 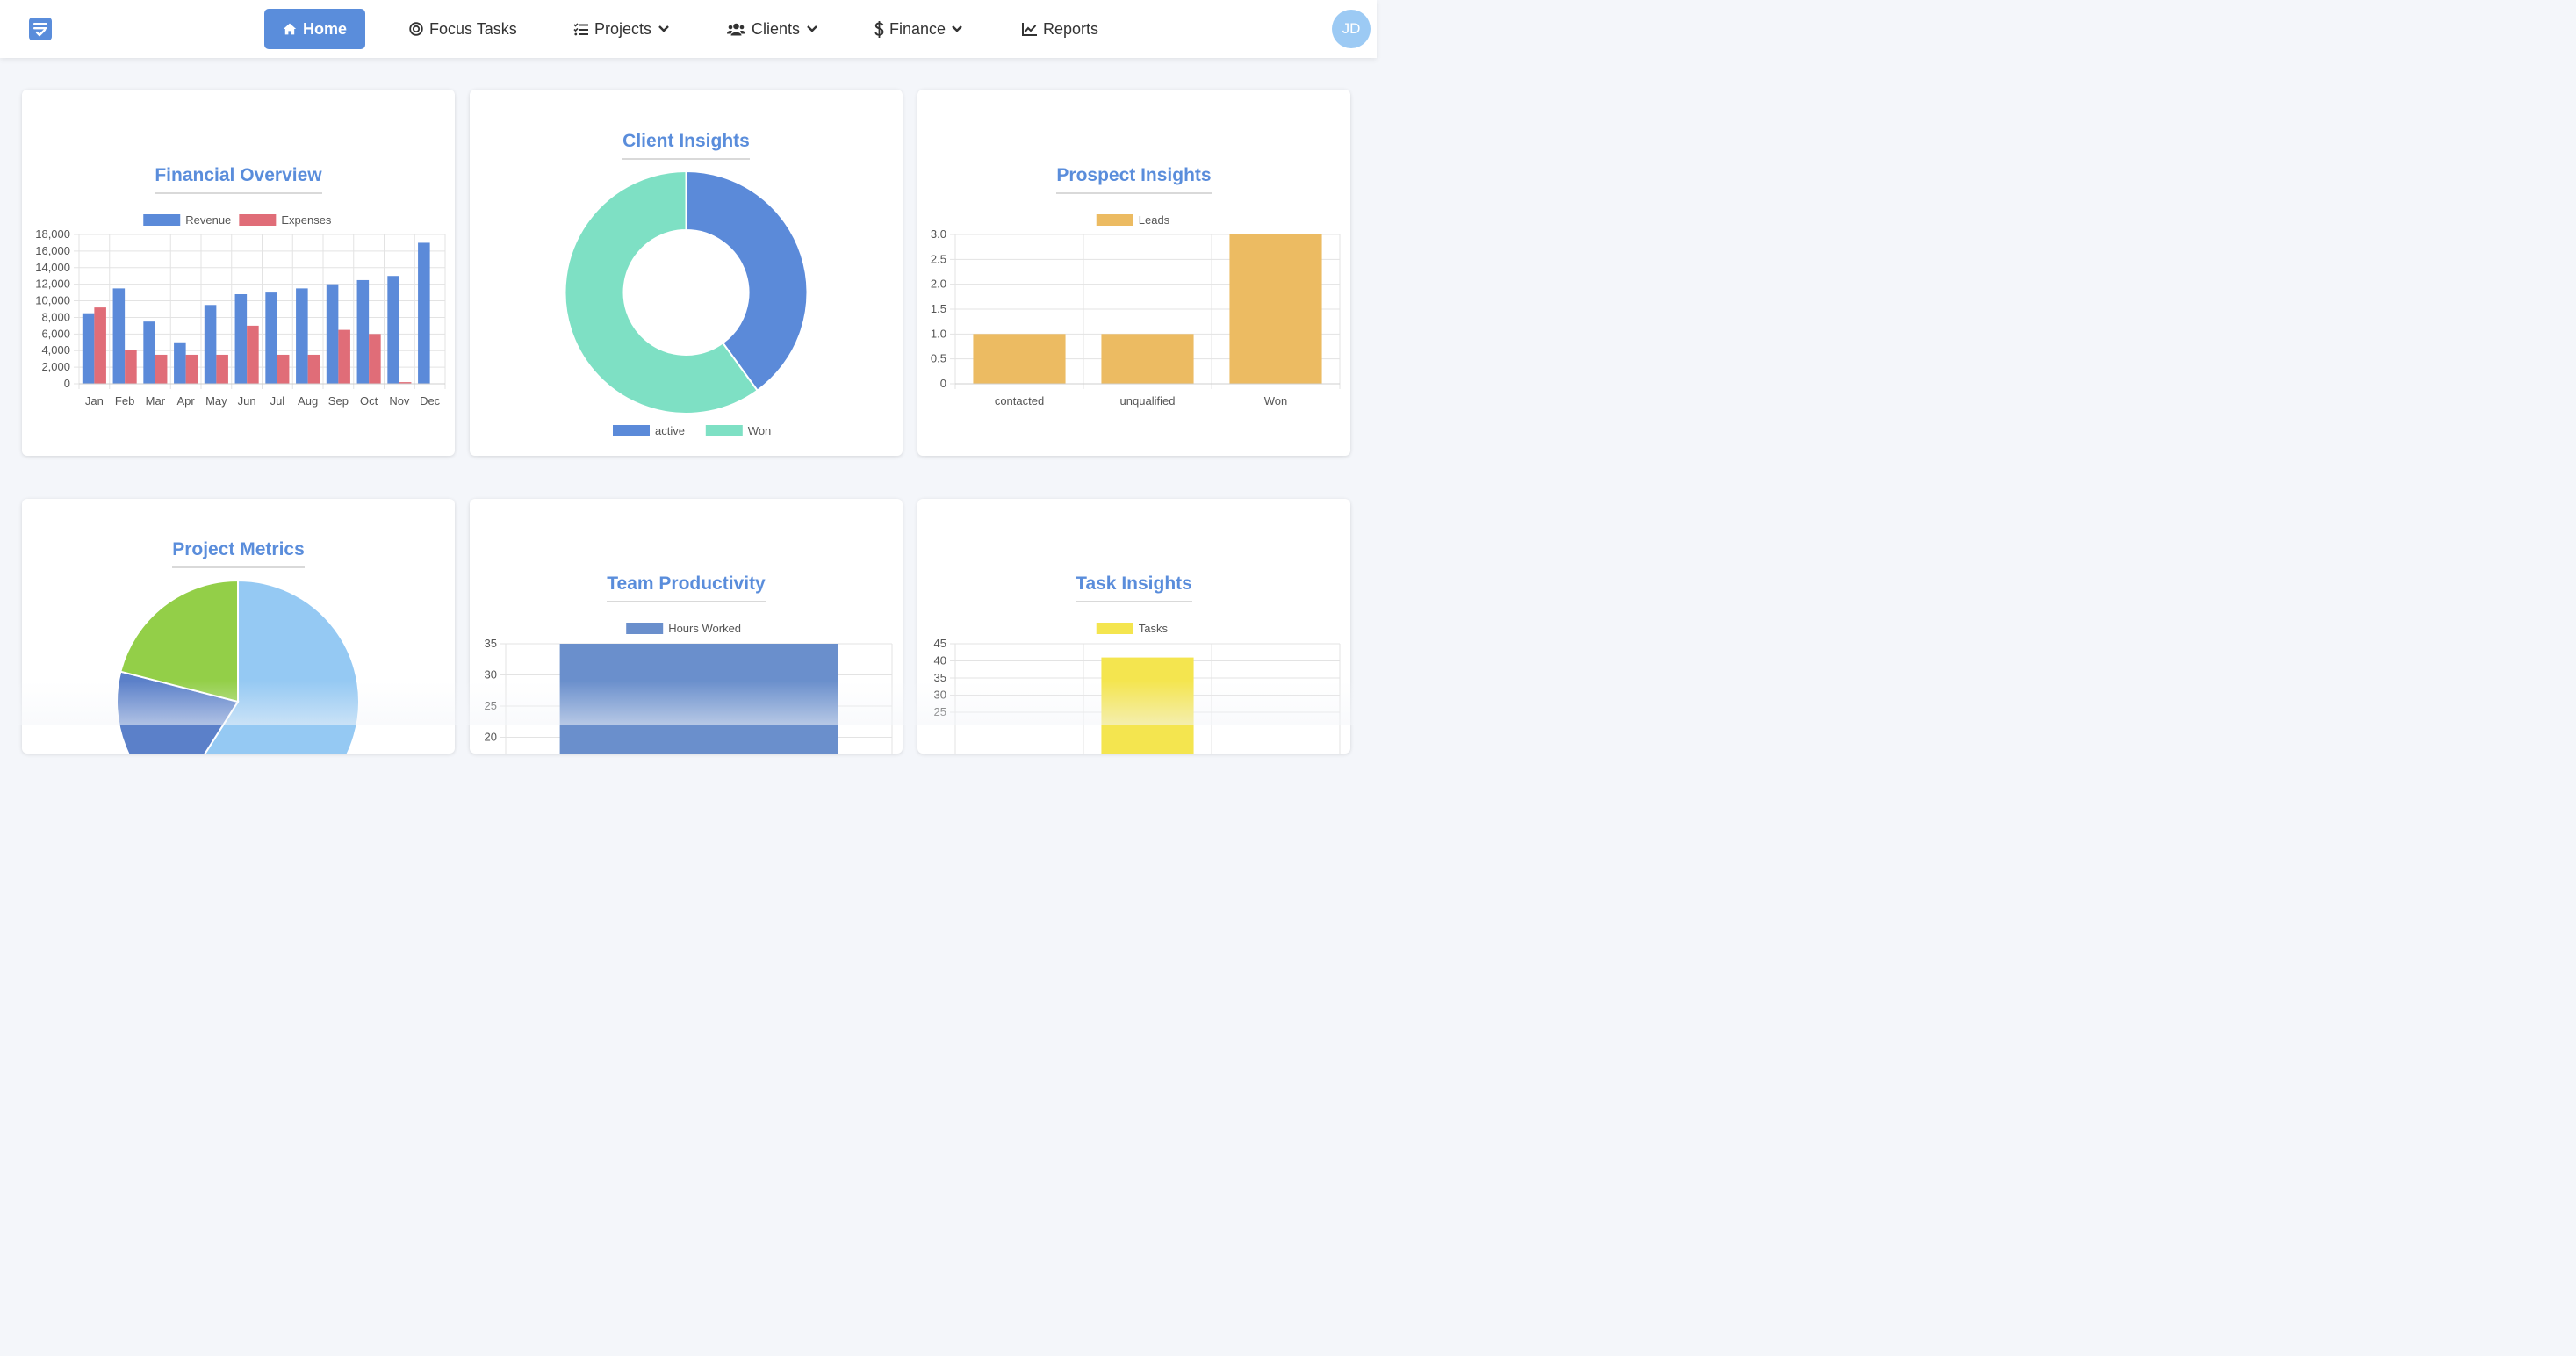 I want to click on y-tick-label: 3.0, so click(x=938, y=234).